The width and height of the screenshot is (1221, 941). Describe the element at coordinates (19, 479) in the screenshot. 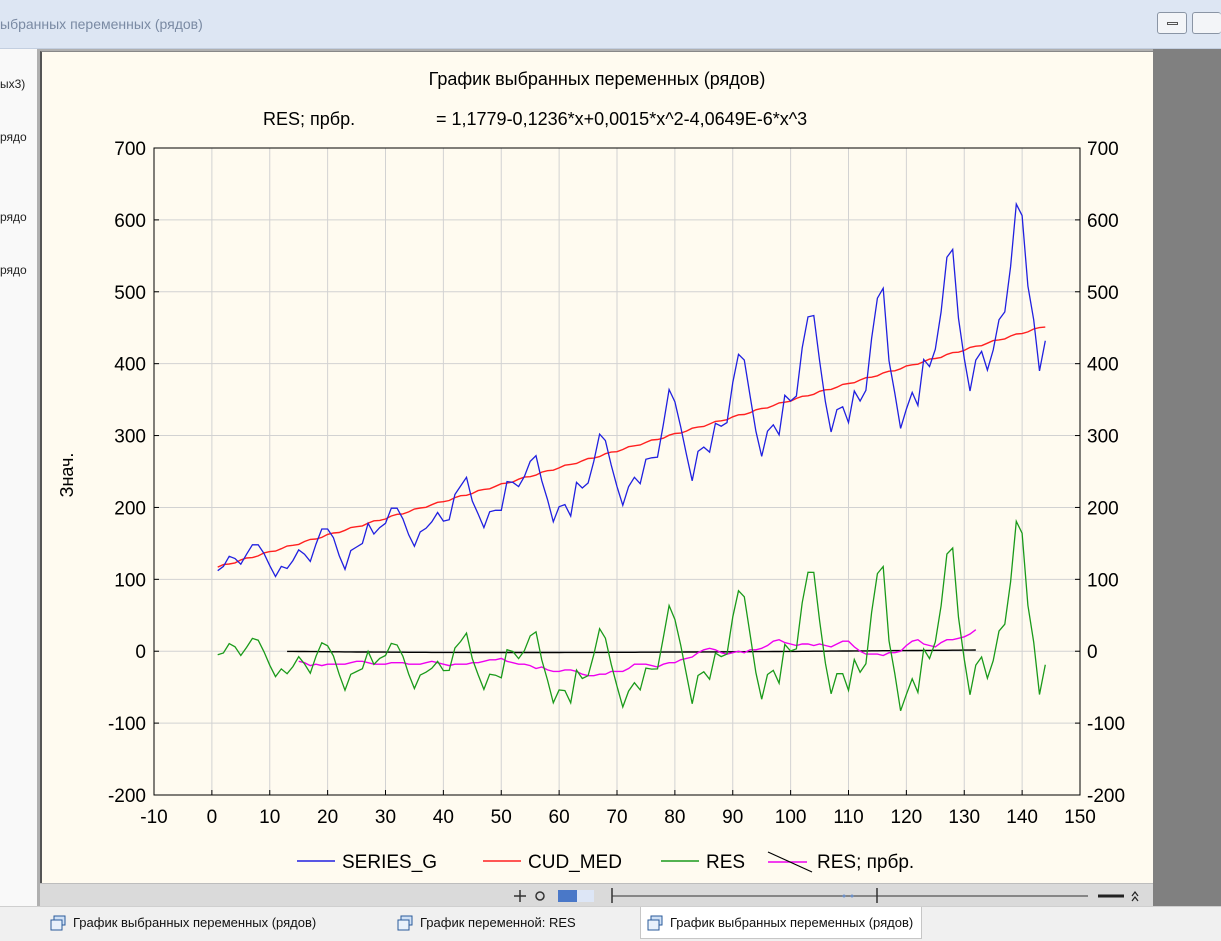

I see `left-panel: ых3) рядо рядо рядо` at that location.